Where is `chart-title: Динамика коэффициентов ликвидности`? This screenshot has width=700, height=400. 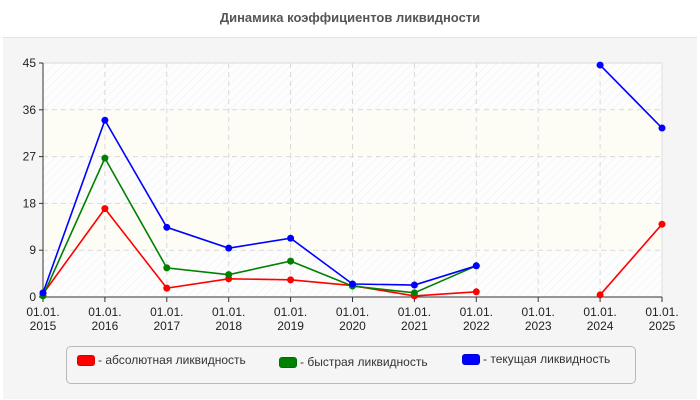
chart-title: Динамика коэффициентов ликвидности is located at coordinates (350, 17).